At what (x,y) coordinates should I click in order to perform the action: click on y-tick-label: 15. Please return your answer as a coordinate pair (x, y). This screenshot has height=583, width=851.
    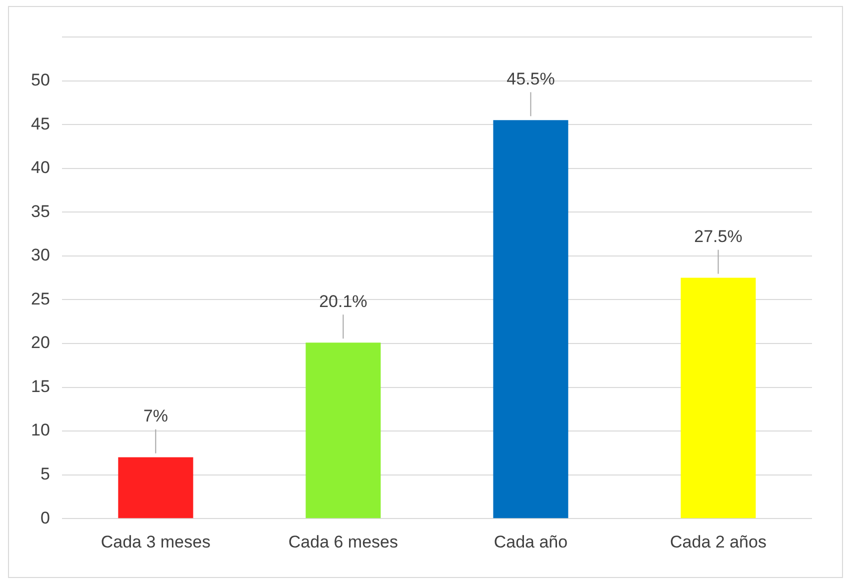
    Looking at the image, I should click on (40, 386).